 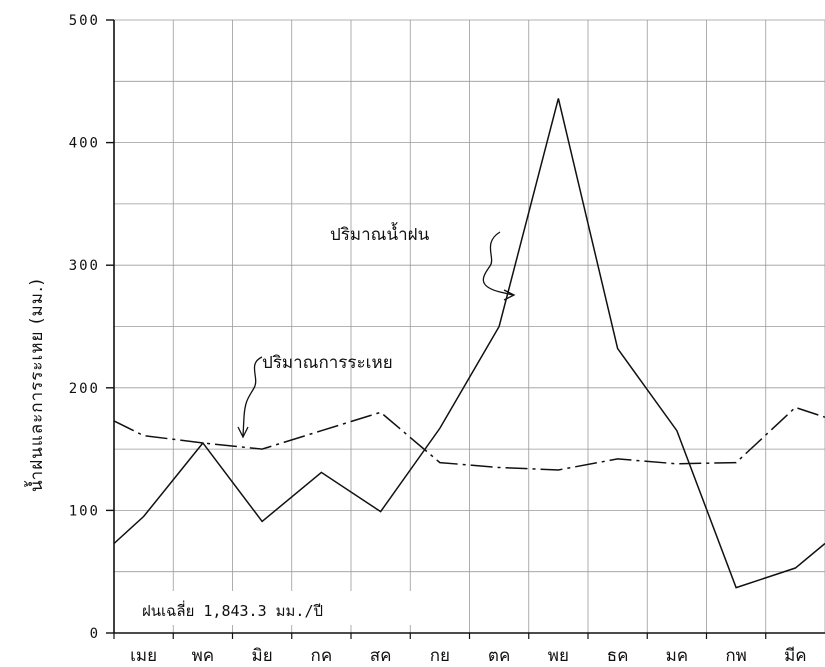 I want to click on x-tick-label: กย, so click(x=440, y=656).